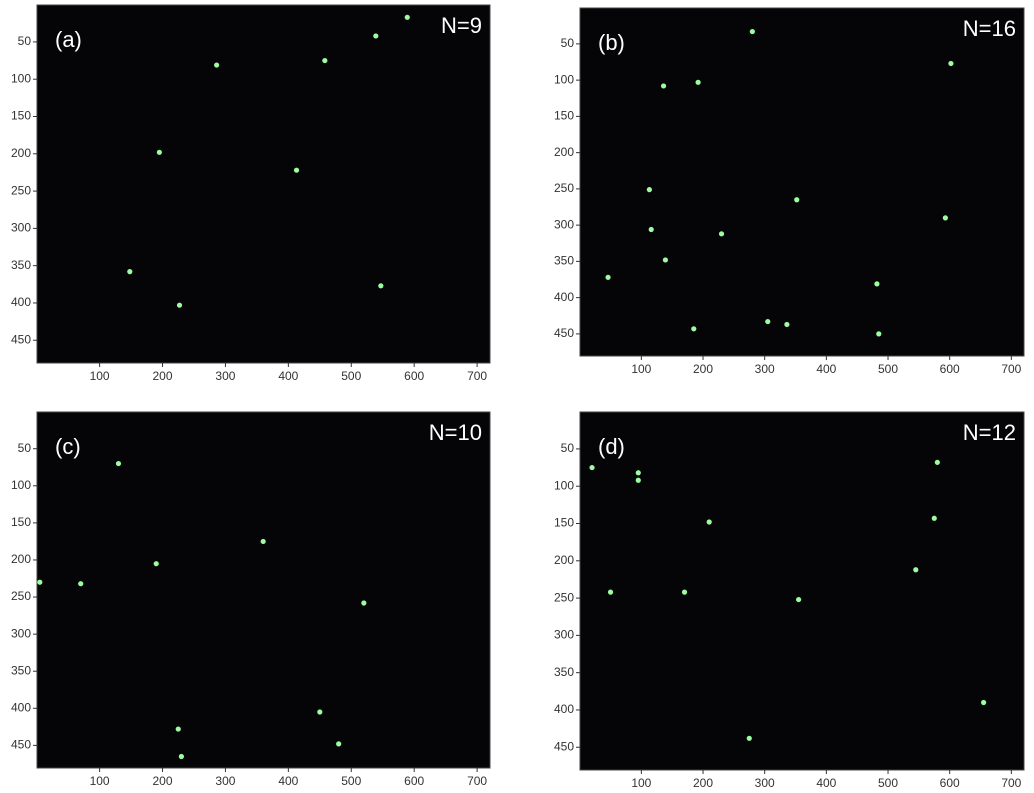  I want to click on panel-label: (a), so click(68, 39).